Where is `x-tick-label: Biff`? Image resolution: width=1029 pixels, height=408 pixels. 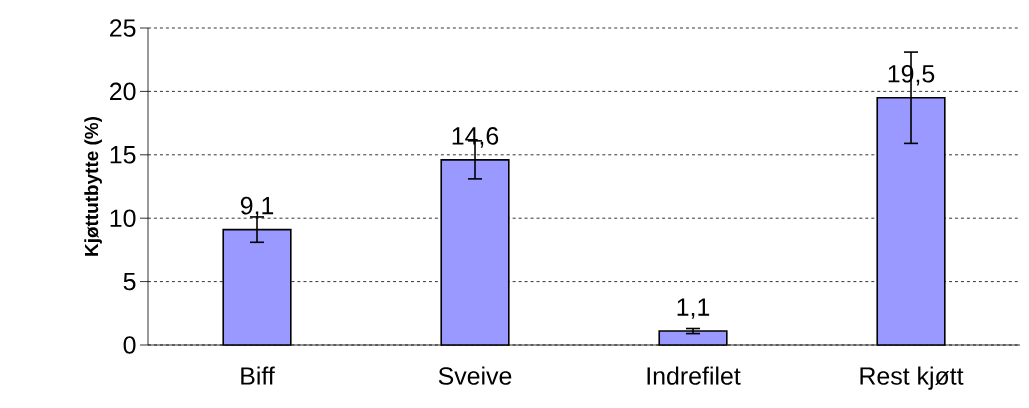
x-tick-label: Biff is located at coordinates (258, 375).